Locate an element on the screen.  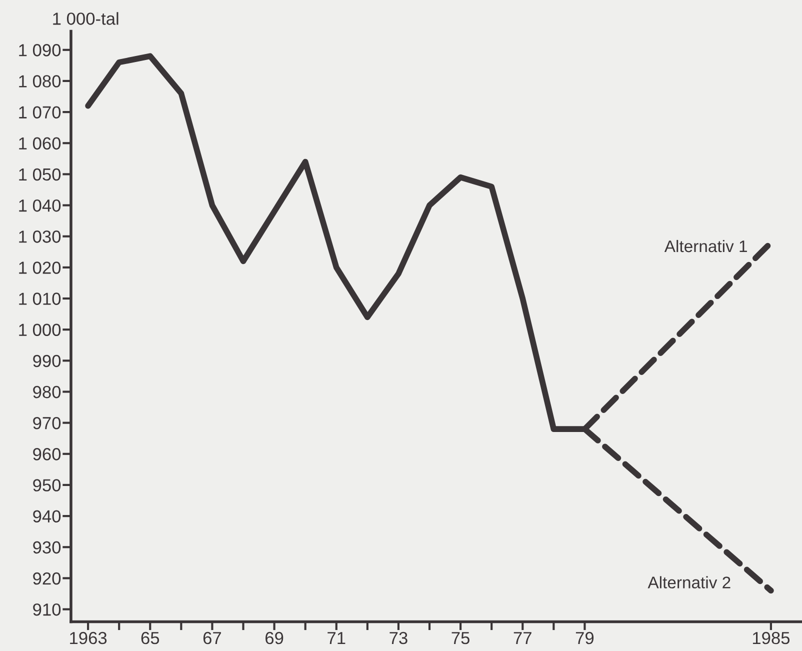
y-tick-label: 1 010 is located at coordinates (40, 298).